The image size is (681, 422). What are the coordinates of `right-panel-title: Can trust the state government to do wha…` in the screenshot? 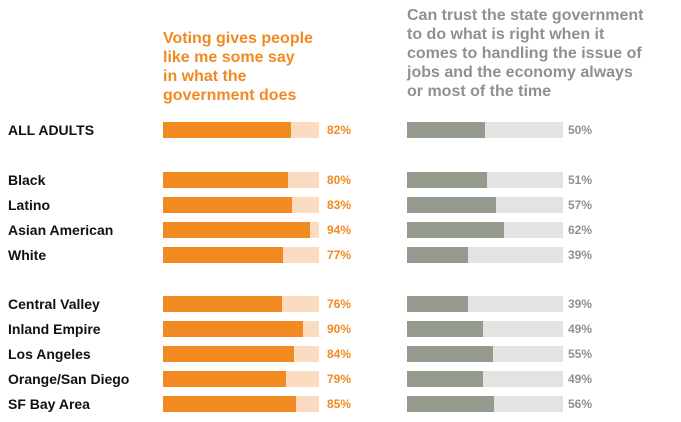 It's located at (525, 53).